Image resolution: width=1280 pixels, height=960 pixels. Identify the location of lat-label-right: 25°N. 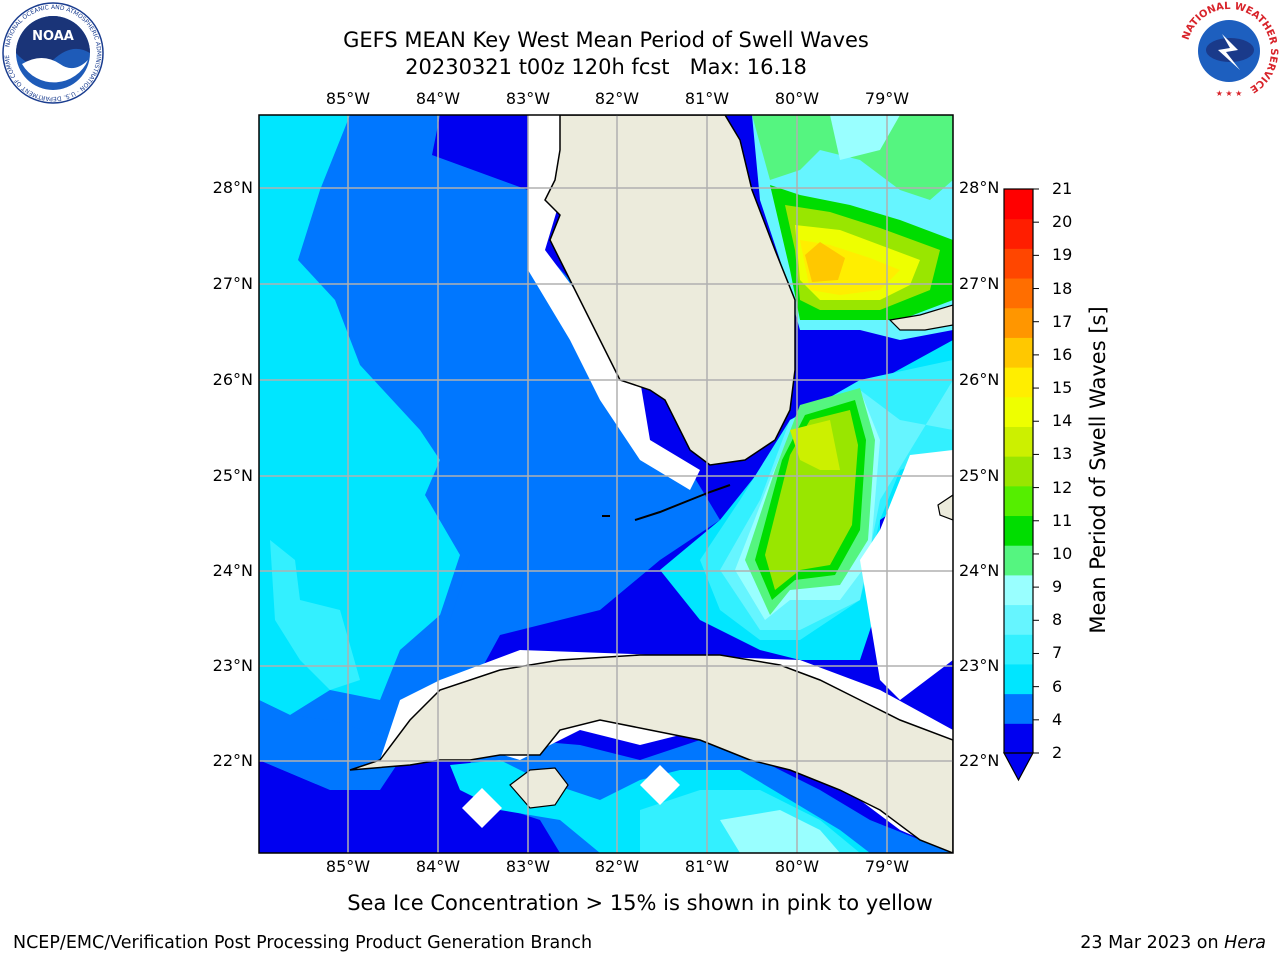
(979, 475).